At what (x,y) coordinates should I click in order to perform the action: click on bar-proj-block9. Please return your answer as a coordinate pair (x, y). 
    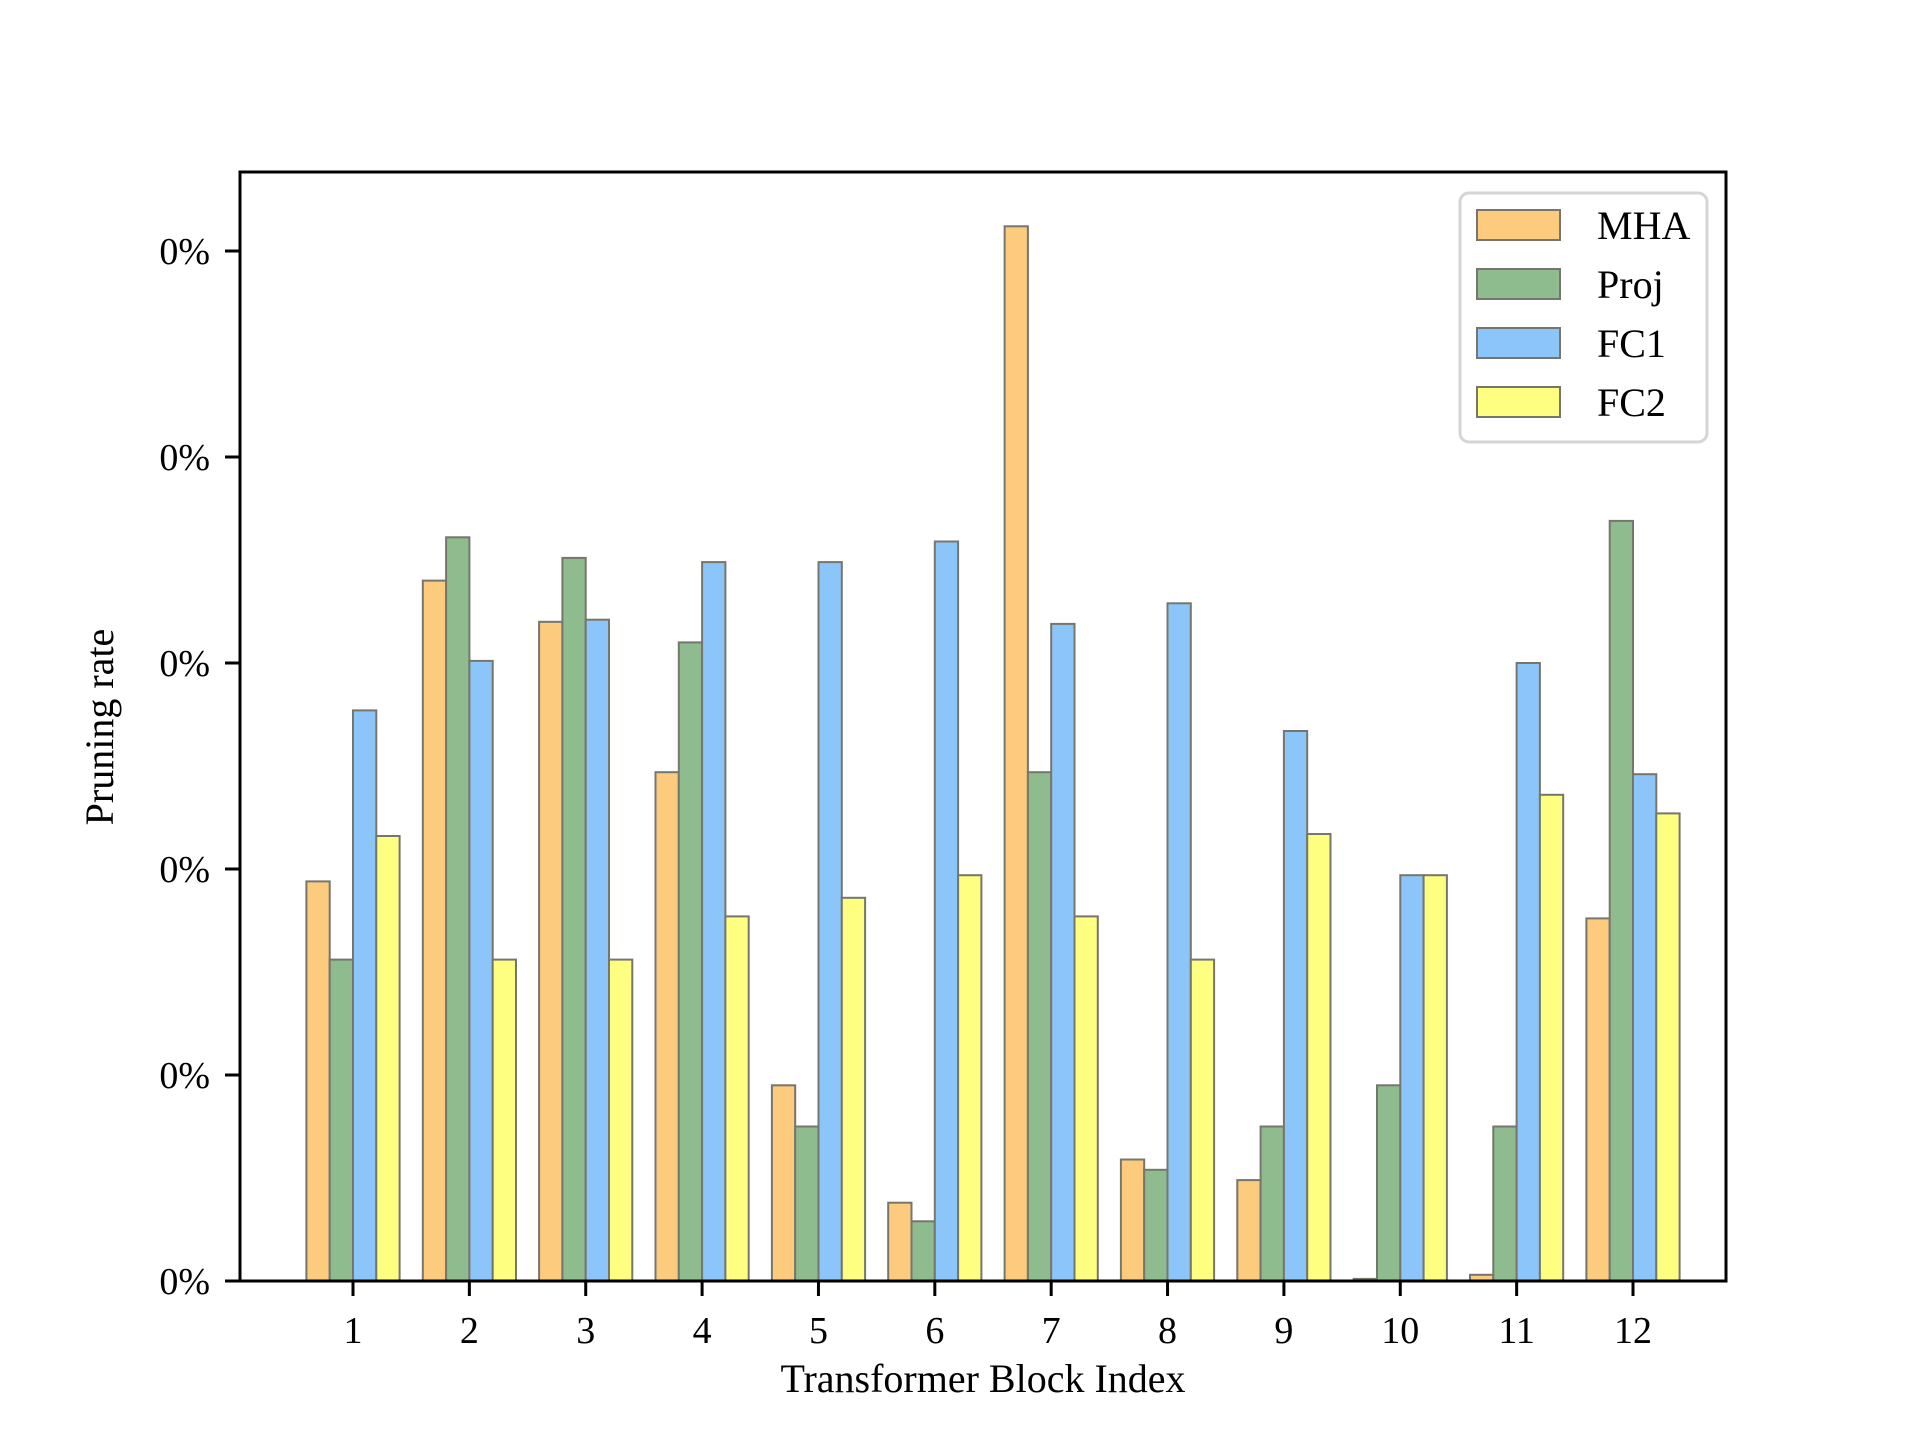
    Looking at the image, I should click on (1272, 1203).